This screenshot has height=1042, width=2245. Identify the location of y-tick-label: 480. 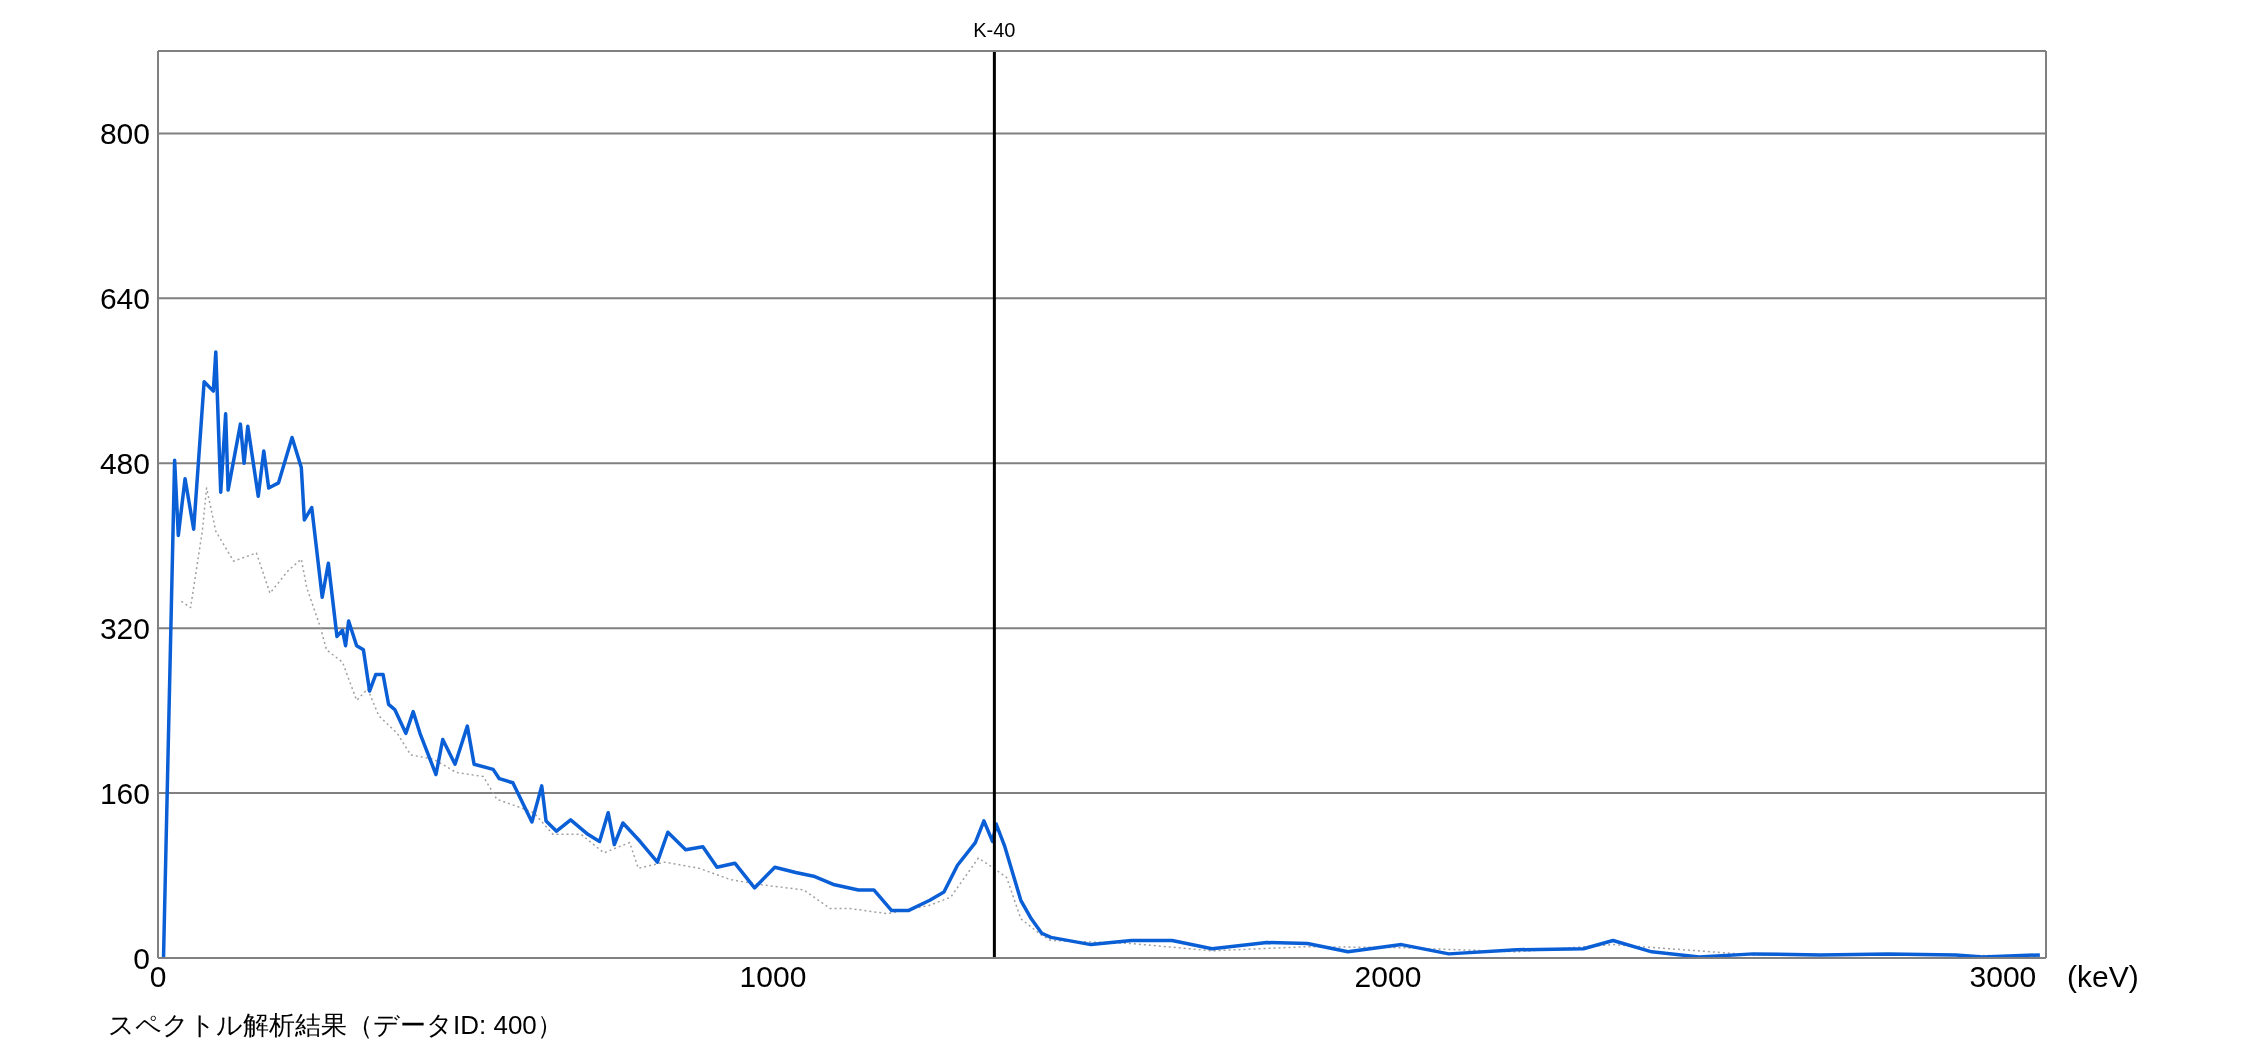
(124, 463).